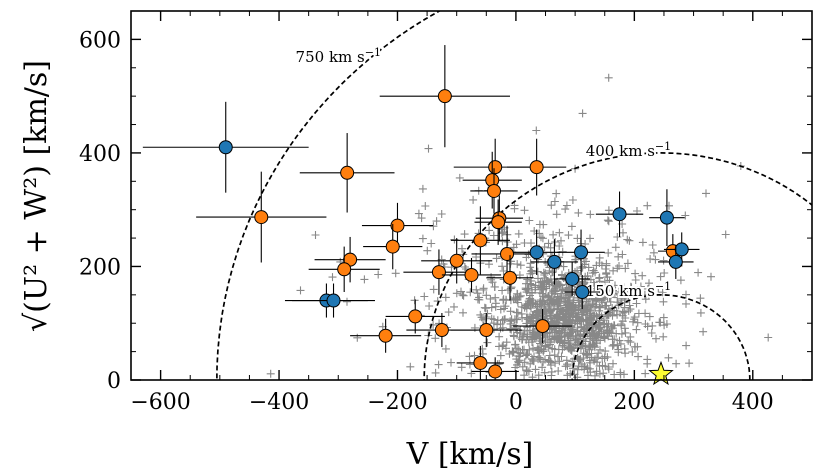  What do you see at coordinates (470, 454) in the screenshot?
I see `x-axis-label: V [km/s]` at bounding box center [470, 454].